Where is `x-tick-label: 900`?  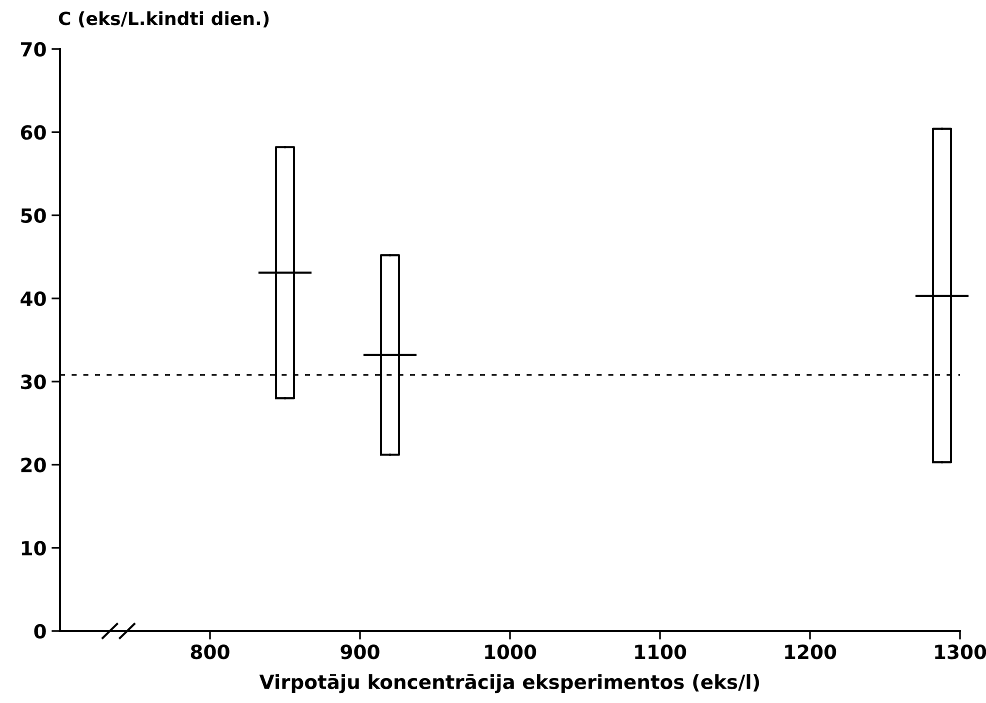
x-tick-label: 900 is located at coordinates (360, 652).